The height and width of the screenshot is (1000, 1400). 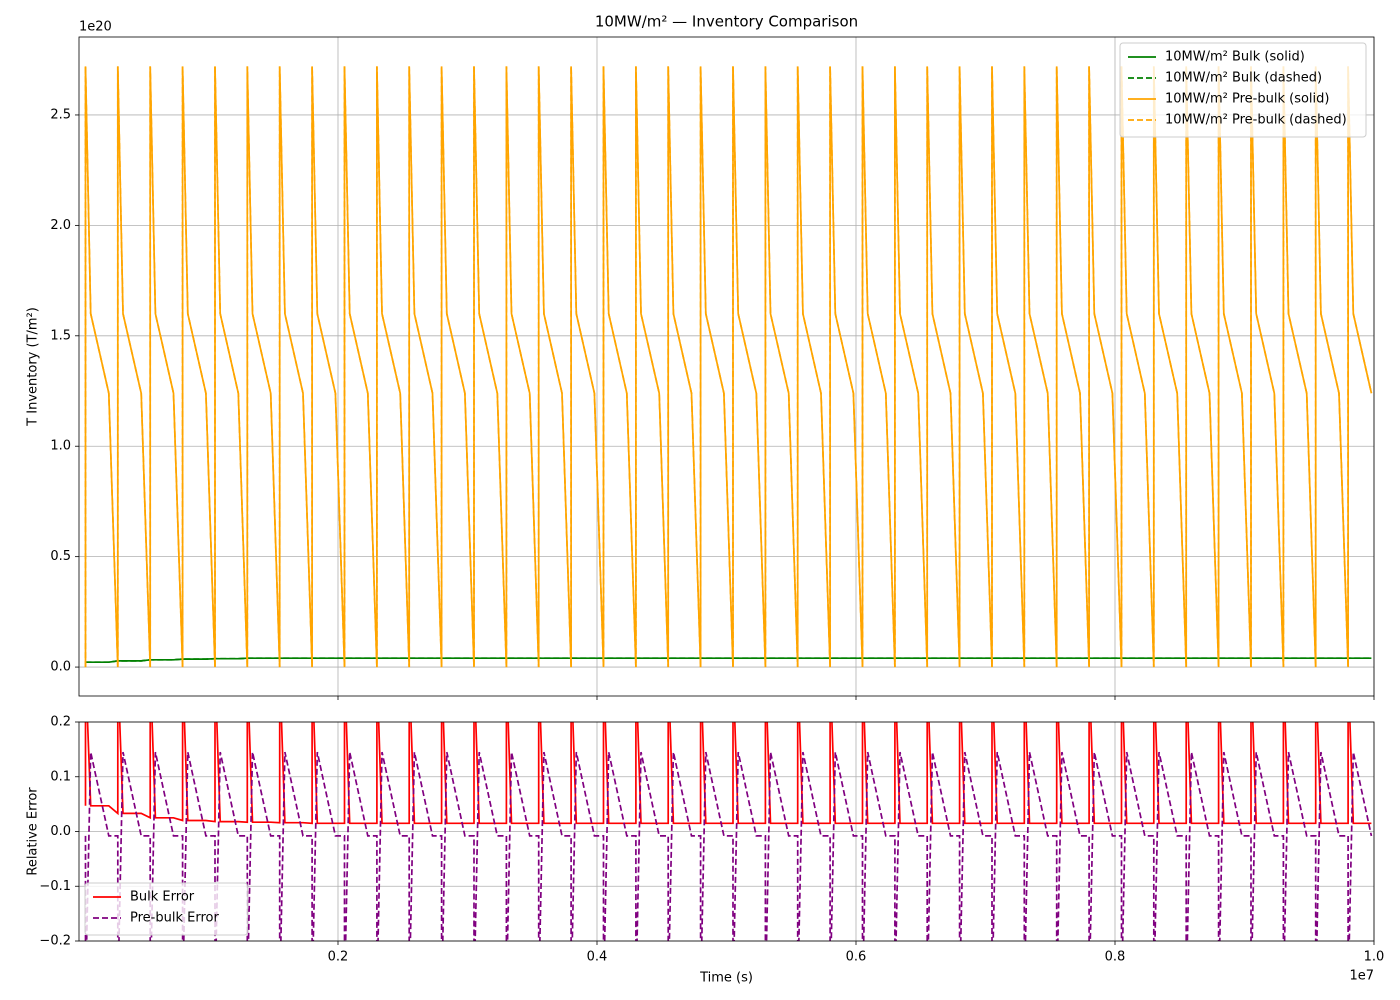 I want to click on legend-label: 10MW/m² Bulk (dashed), so click(x=1243, y=78).